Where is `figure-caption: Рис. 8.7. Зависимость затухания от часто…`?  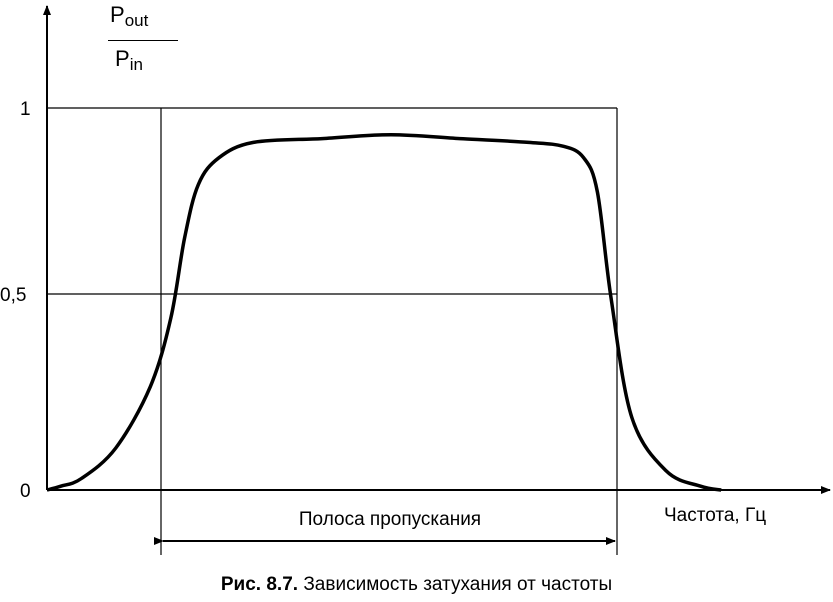 figure-caption: Рис. 8.7. Зависимость затухания от часто… is located at coordinates (416, 585).